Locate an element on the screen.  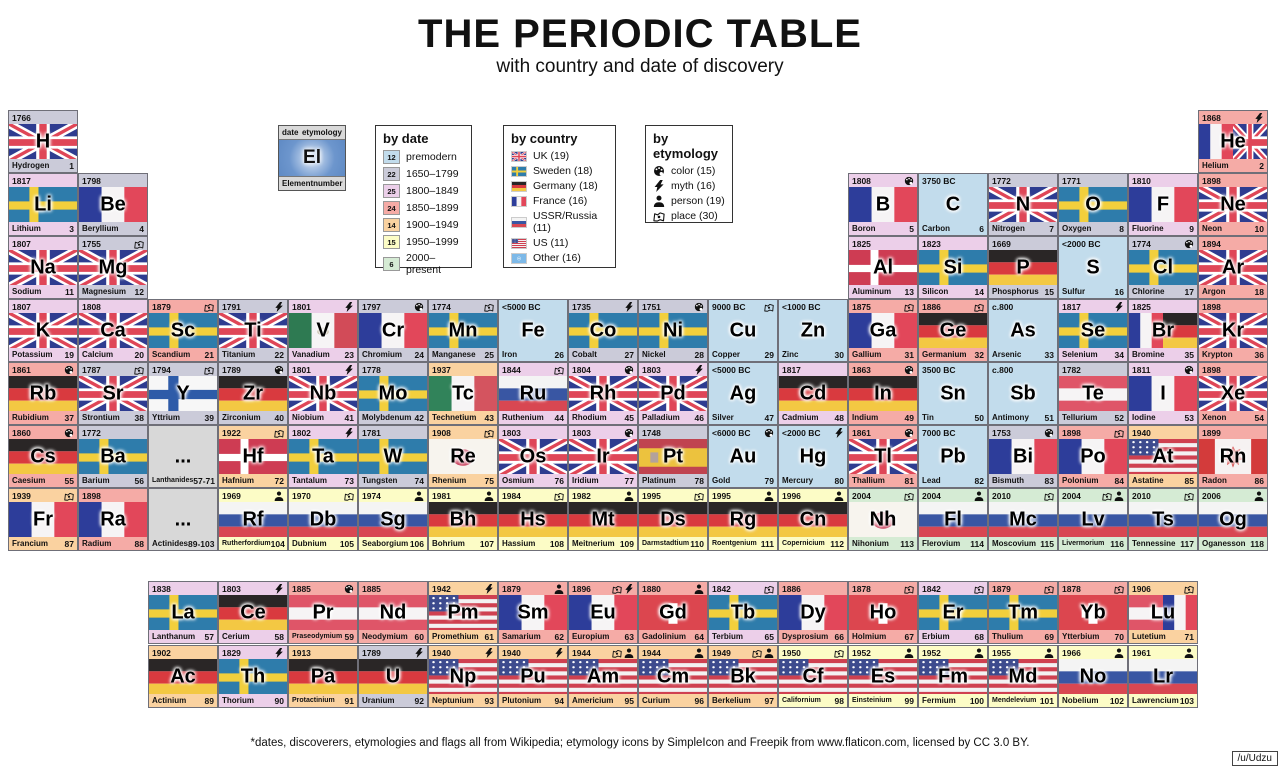
element-flag: Hs is located at coordinates (533, 520).